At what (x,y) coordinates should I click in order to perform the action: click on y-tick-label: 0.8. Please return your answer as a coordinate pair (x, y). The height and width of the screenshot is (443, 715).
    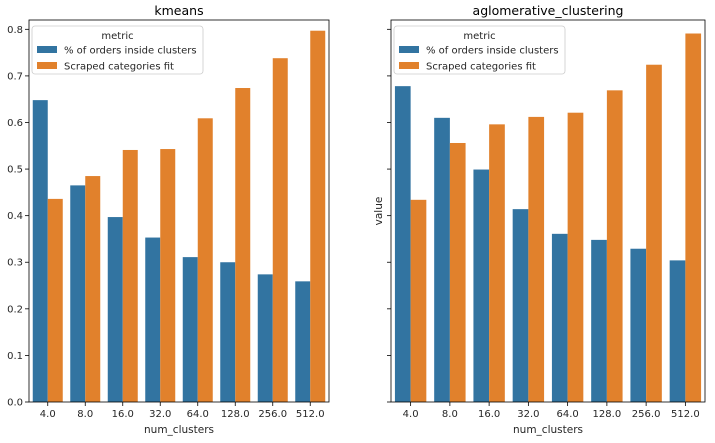
    Looking at the image, I should click on (15, 30).